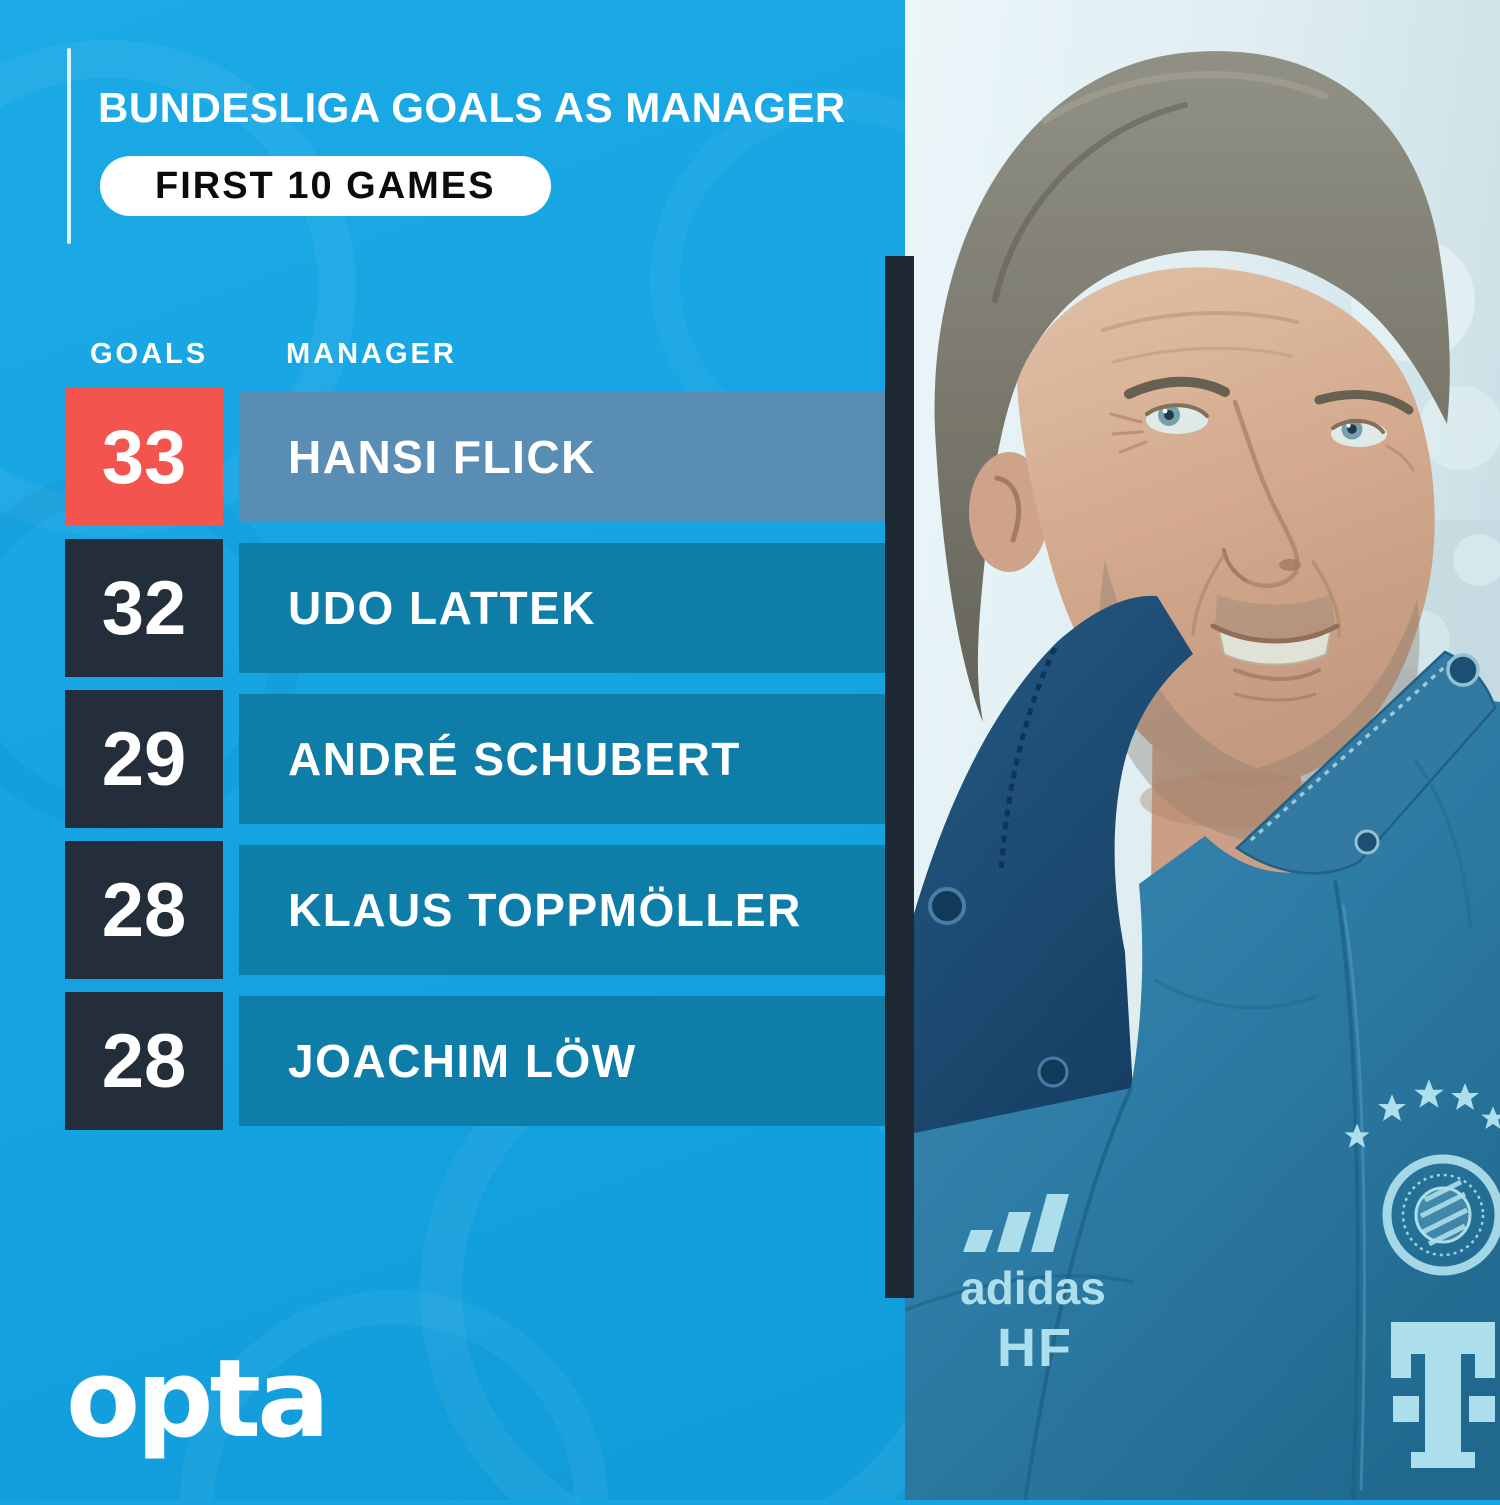  Describe the element at coordinates (371, 354) in the screenshot. I see `column-header-manager: MANAGER` at that location.